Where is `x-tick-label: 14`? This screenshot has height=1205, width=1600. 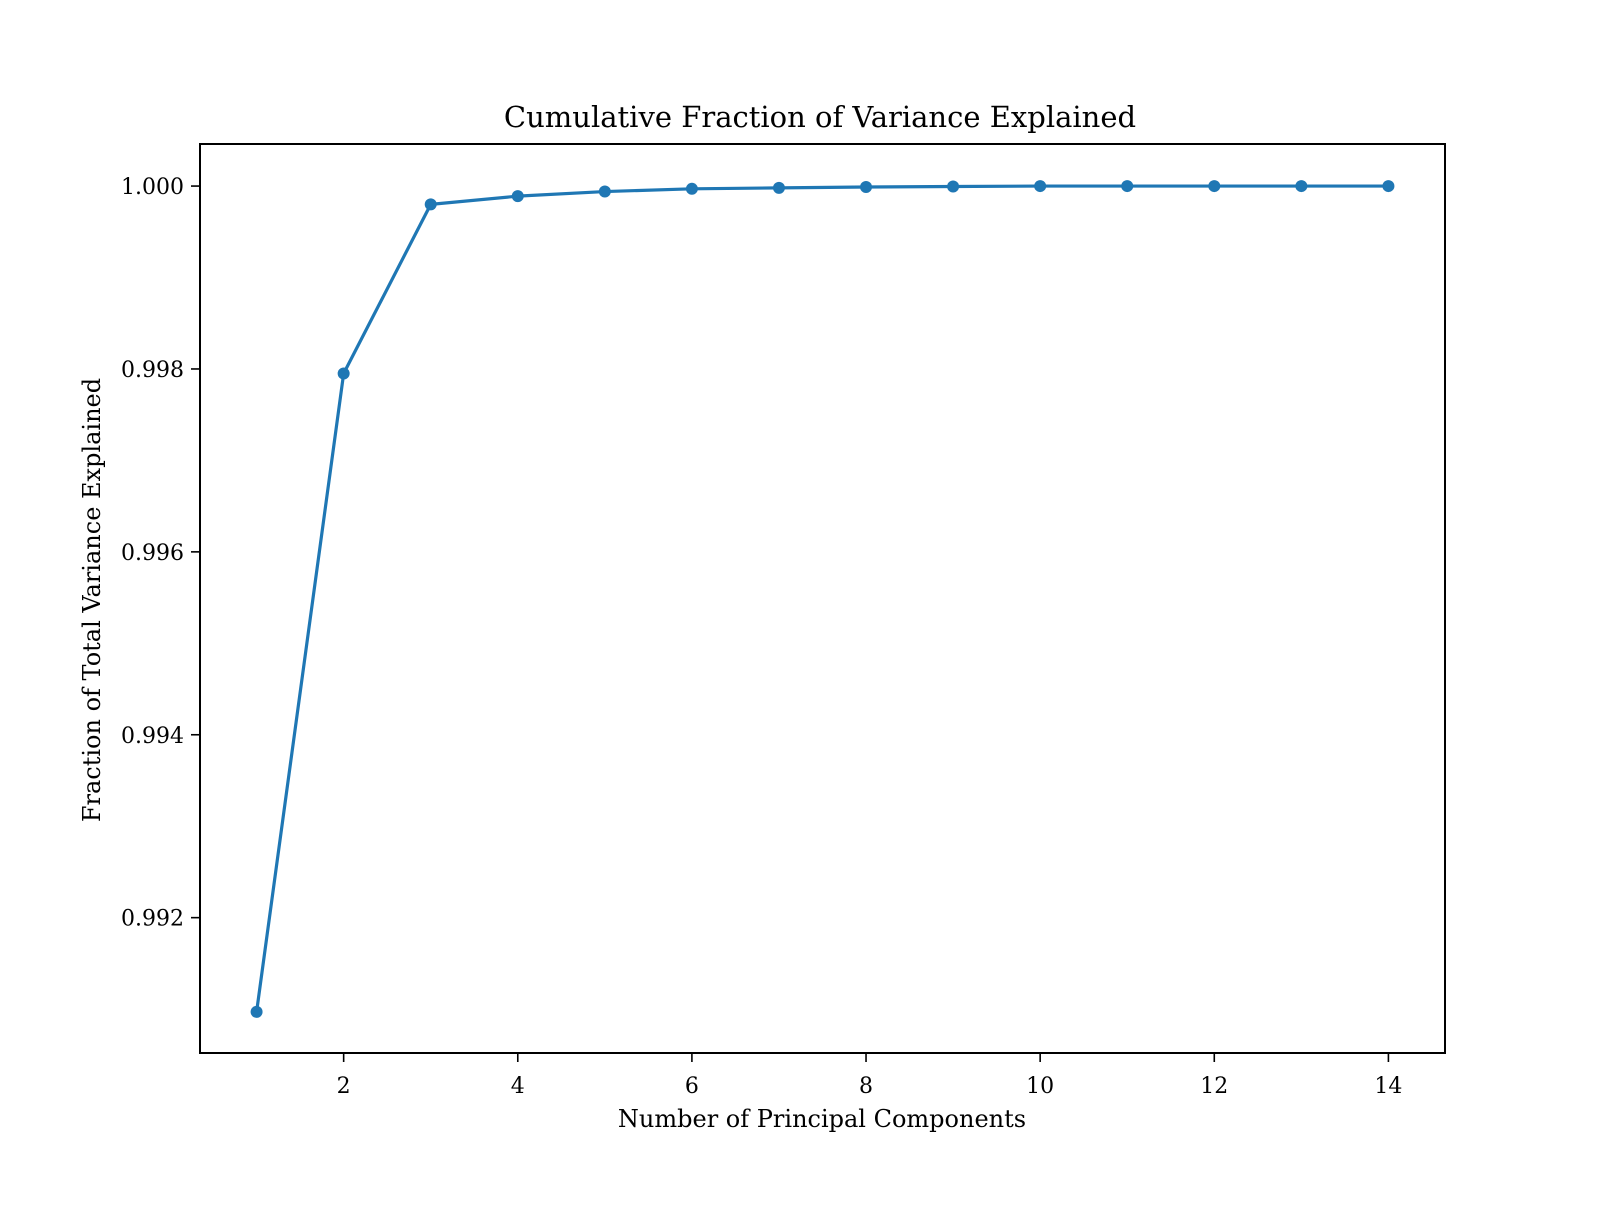
x-tick-label: 14 is located at coordinates (1388, 1086).